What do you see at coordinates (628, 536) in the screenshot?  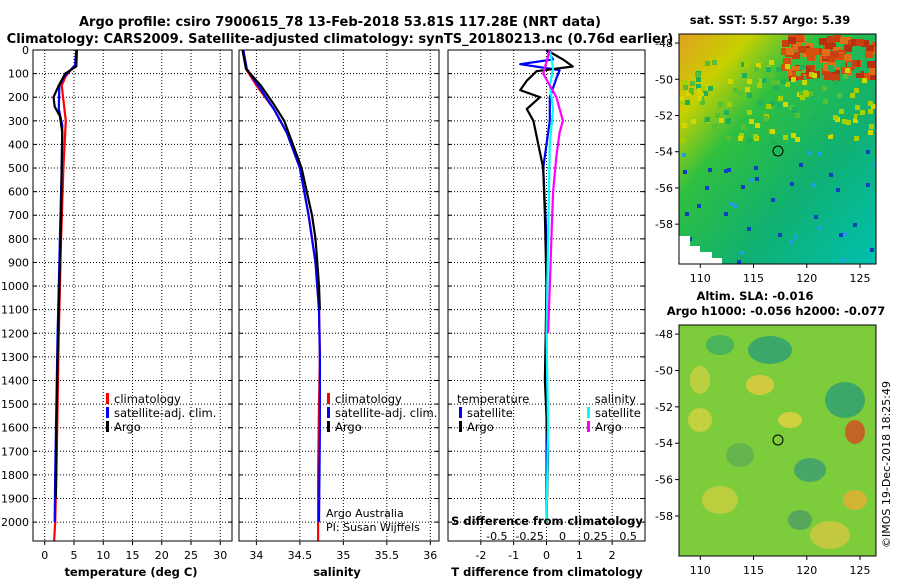 I see `s-diff-tick-label: 0.5` at bounding box center [628, 536].